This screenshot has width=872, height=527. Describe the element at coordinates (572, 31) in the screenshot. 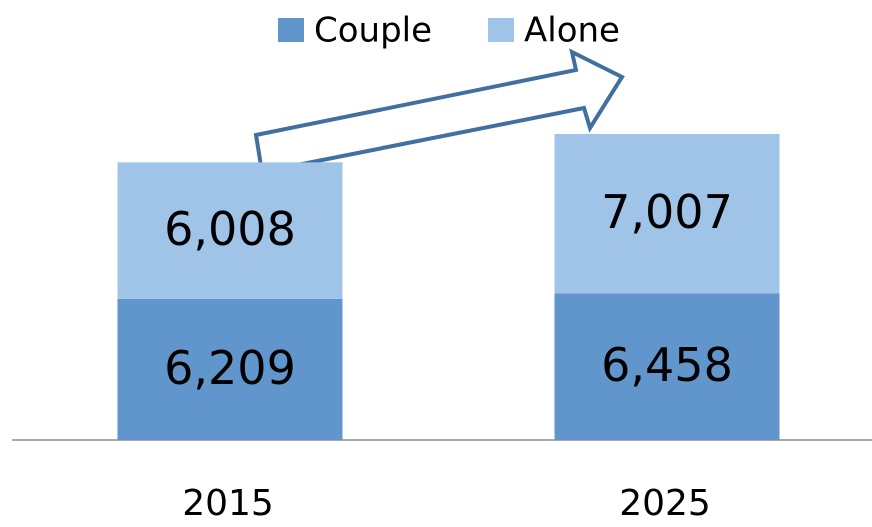

I see `legend-label: Alone` at that location.